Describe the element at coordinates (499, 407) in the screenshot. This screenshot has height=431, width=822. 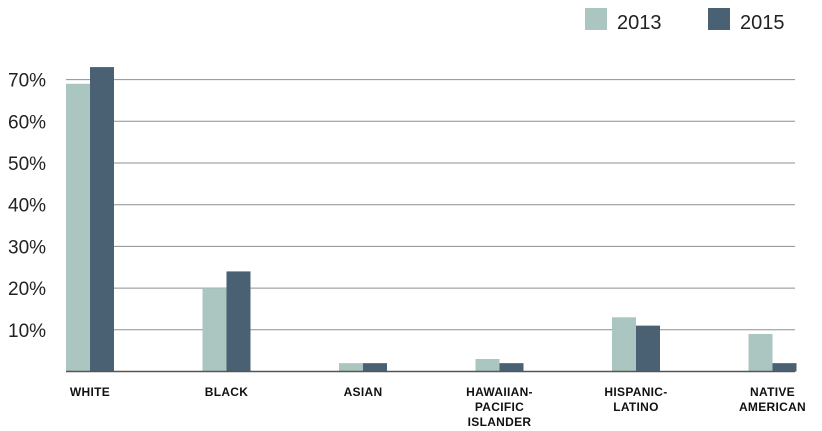
I see `x-category-label: HAWAIIAN-PACIFIC ISLANDER` at that location.